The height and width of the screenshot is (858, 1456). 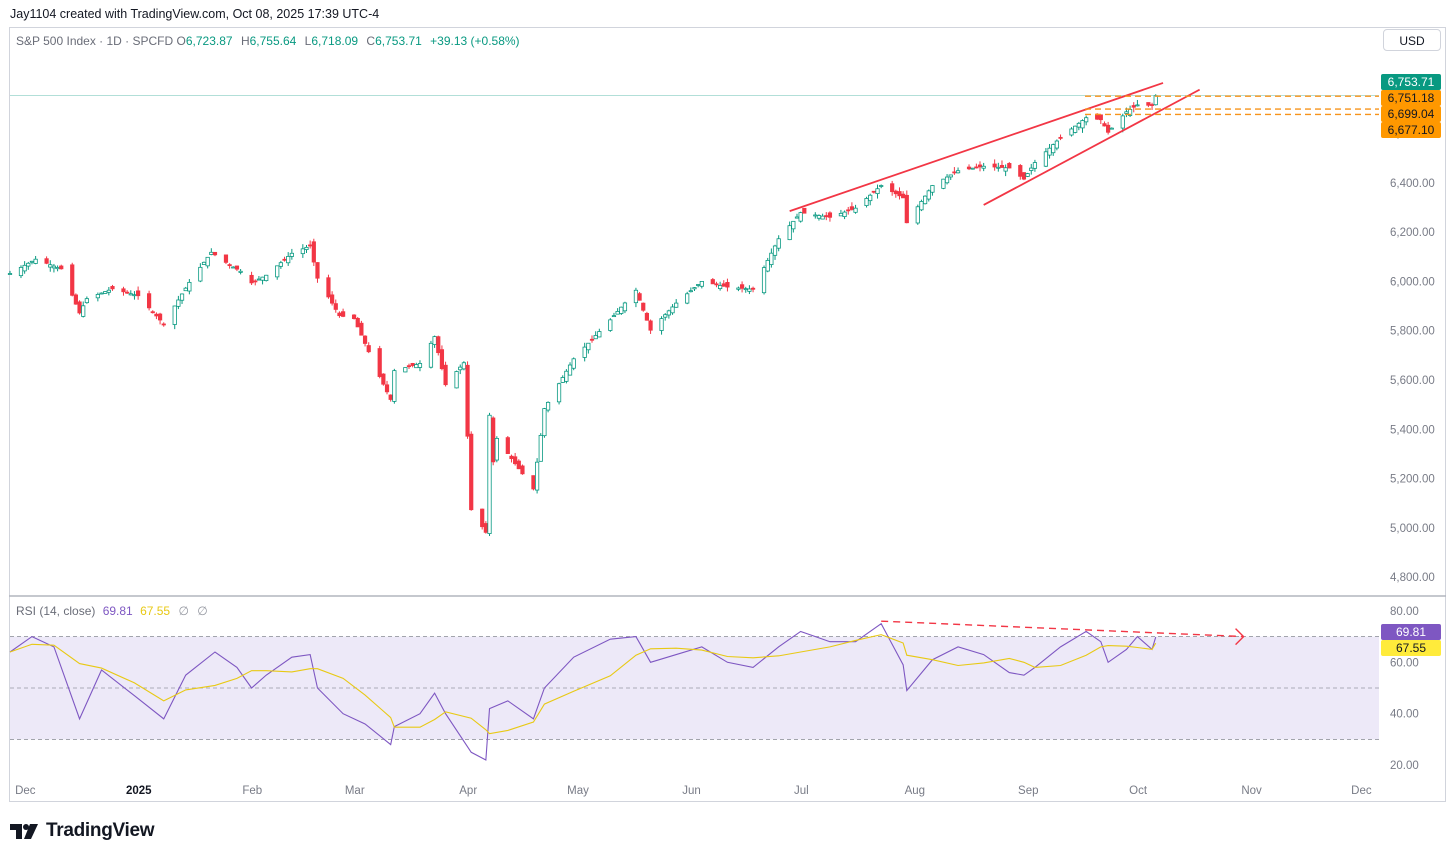 What do you see at coordinates (95, 41) in the screenshot?
I see `symbol-label: S&P 500 Index · 1D · SPCFD` at bounding box center [95, 41].